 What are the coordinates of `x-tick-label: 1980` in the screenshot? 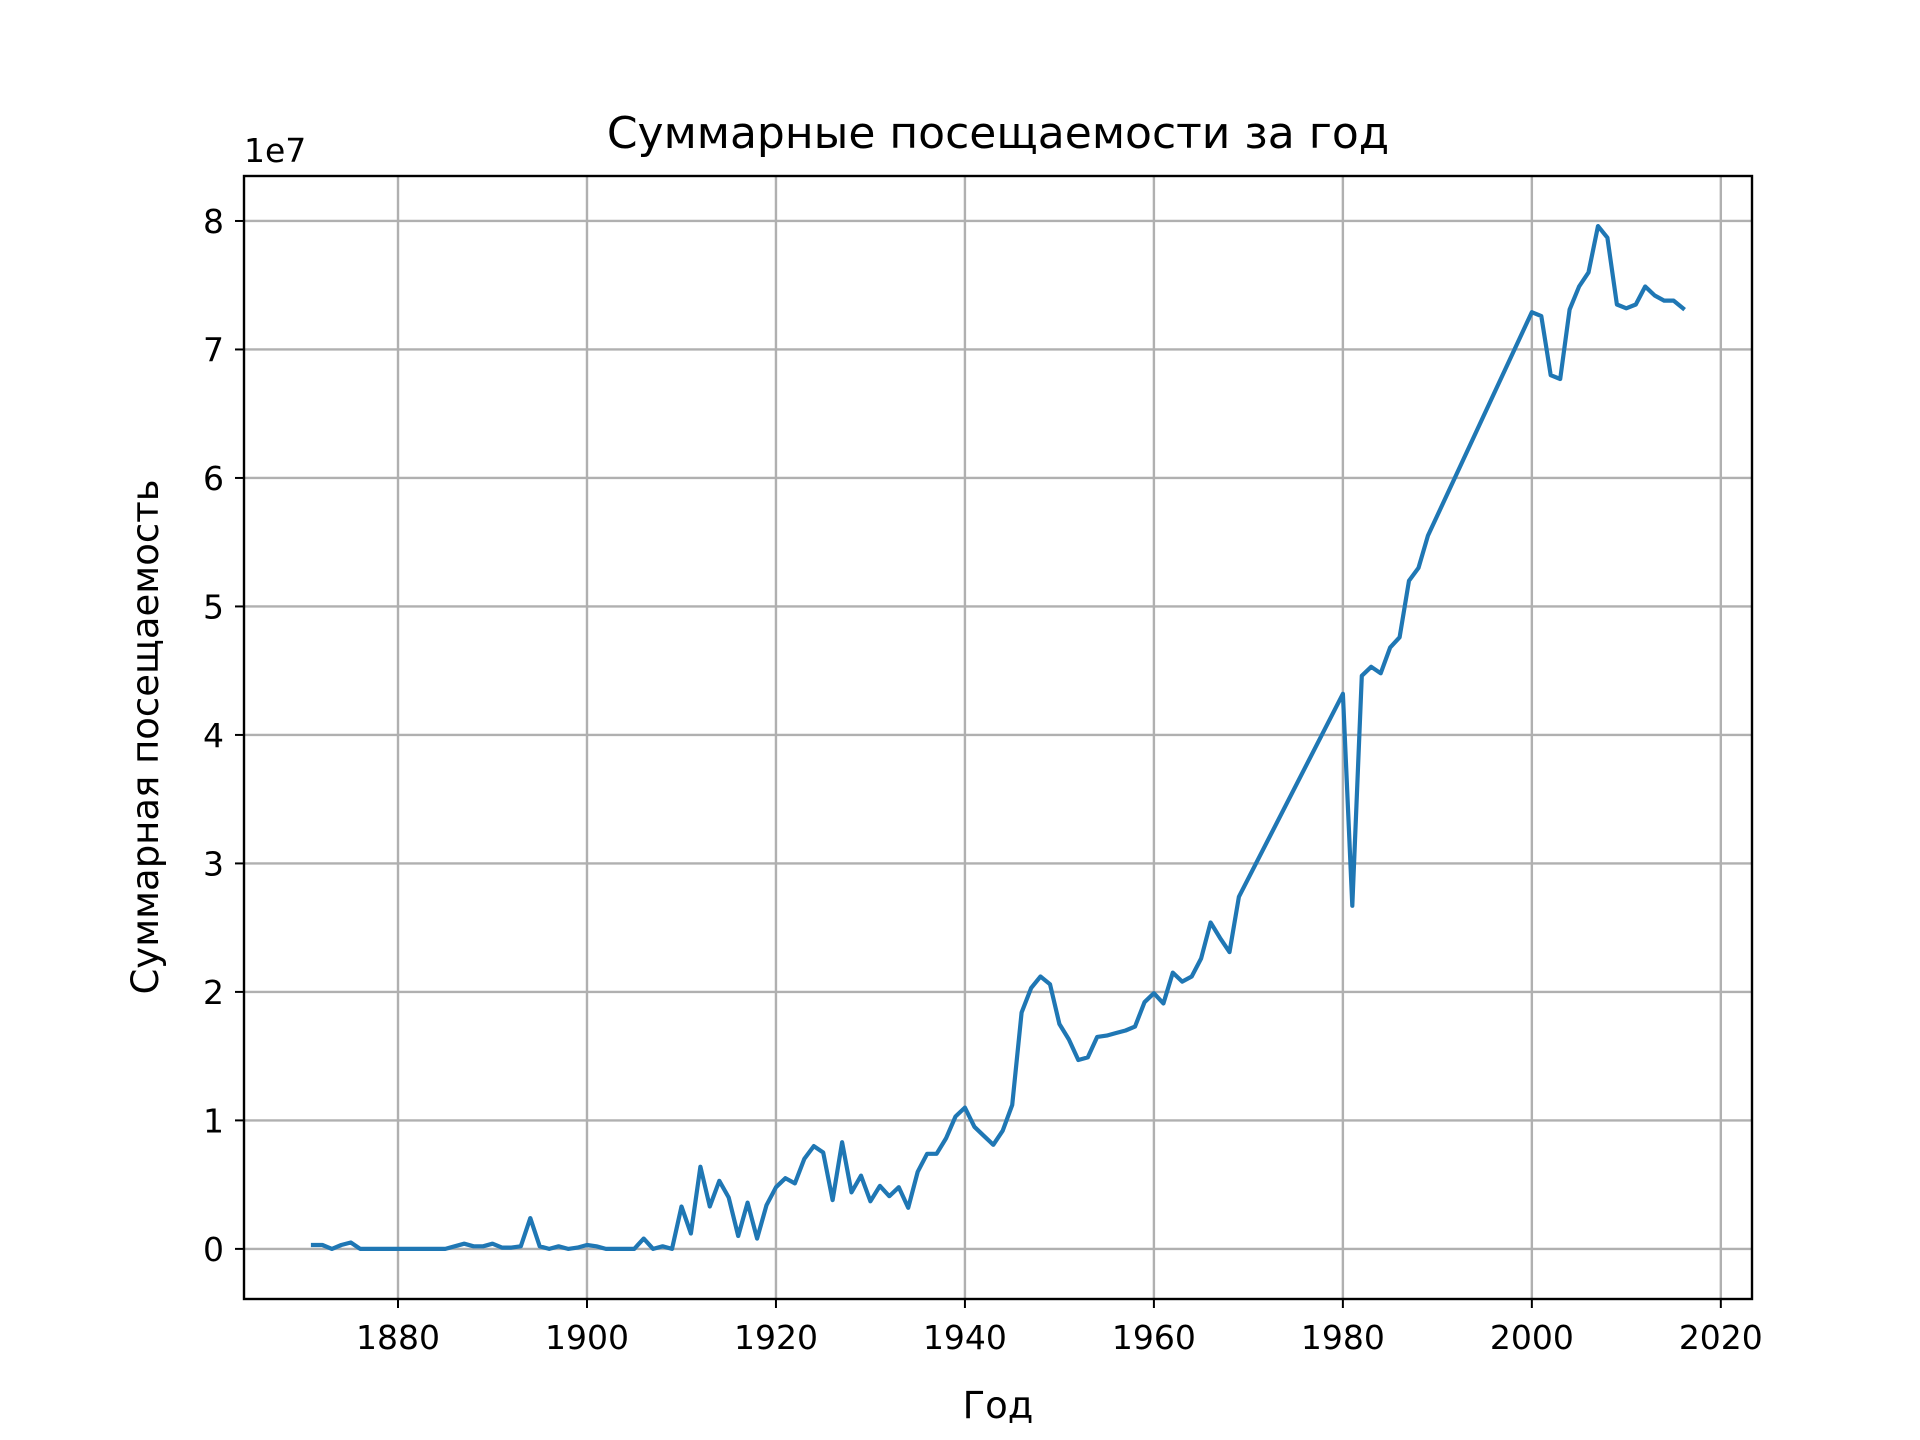 It's located at (1343, 1337).